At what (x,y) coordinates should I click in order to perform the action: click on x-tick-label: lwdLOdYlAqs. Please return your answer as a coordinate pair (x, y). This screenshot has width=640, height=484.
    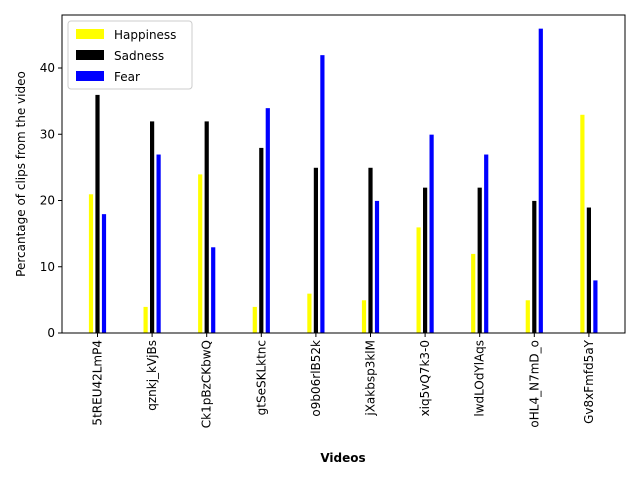
    Looking at the image, I should click on (480, 378).